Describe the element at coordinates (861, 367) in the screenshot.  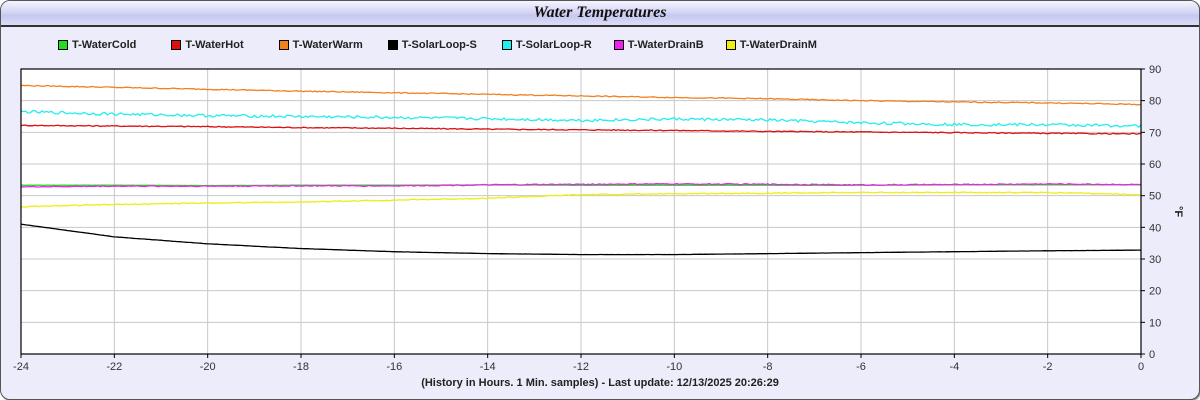
I see `x-tick-label: -6` at that location.